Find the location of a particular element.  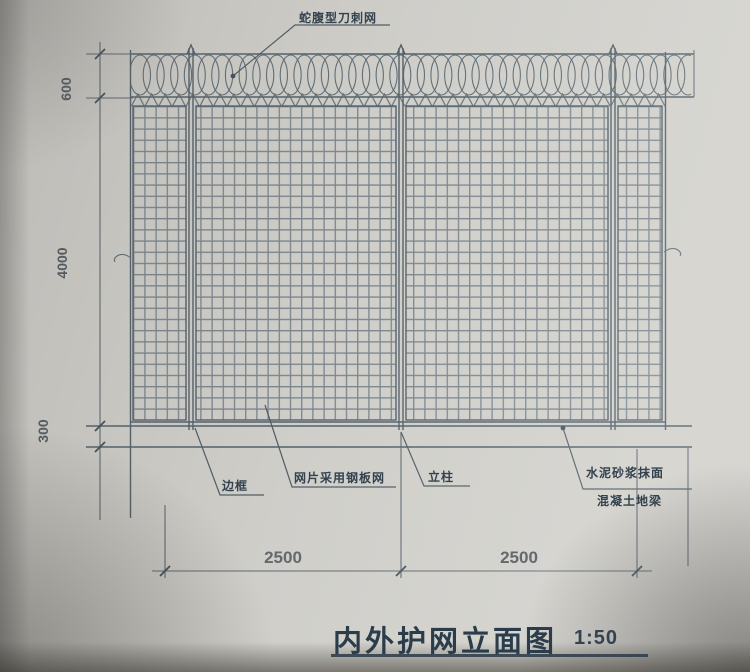

dim-label-600: 600 is located at coordinates (66, 89).